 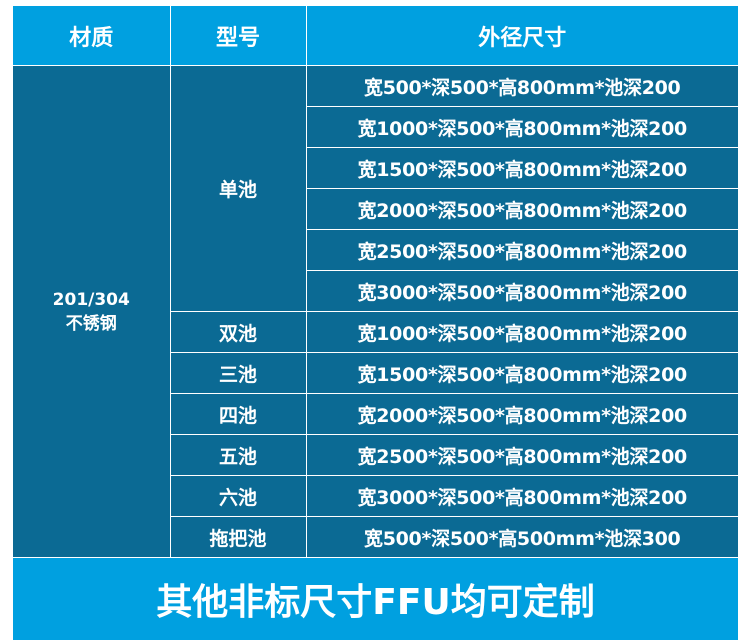 I want to click on table-row: 宽1000*深500*高800mm*池深200, so click(x=375, y=127).